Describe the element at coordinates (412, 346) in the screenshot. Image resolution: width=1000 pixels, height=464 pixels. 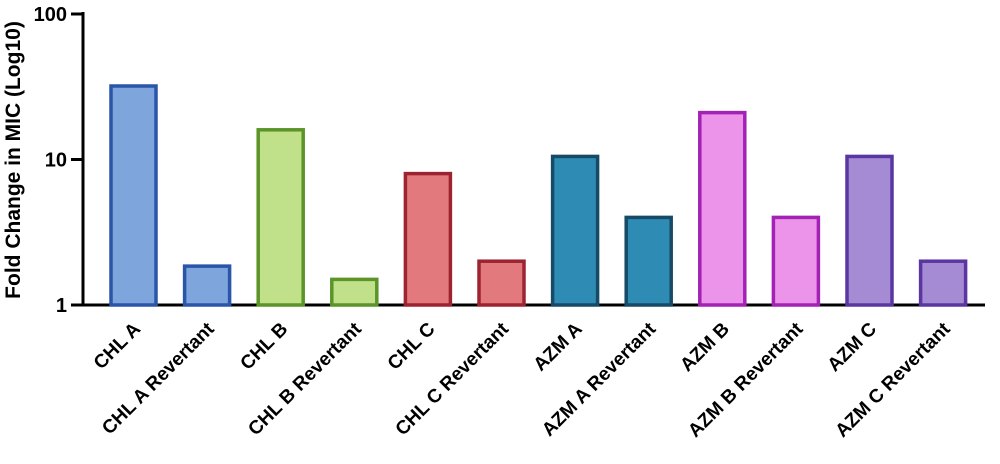
I see `x-category-label: CHL C` at that location.